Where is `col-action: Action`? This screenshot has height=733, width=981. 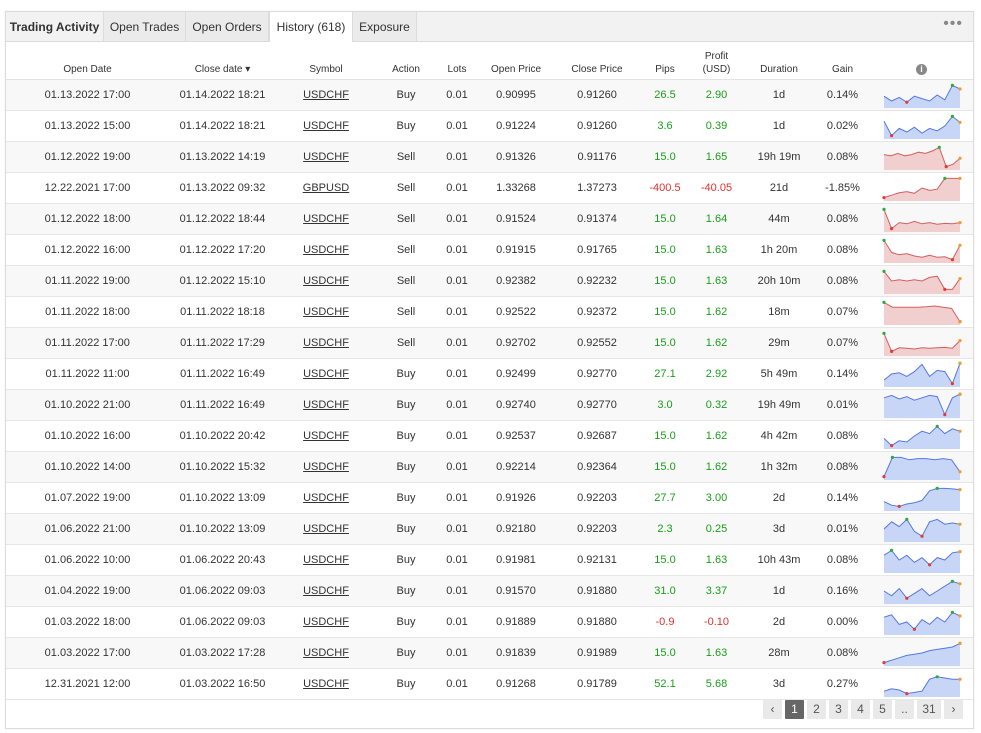 col-action: Action is located at coordinates (406, 61).